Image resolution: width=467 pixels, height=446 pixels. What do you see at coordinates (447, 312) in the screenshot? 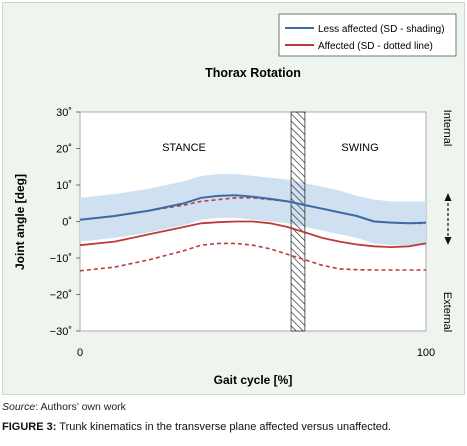
I see `external-label: External` at bounding box center [447, 312].